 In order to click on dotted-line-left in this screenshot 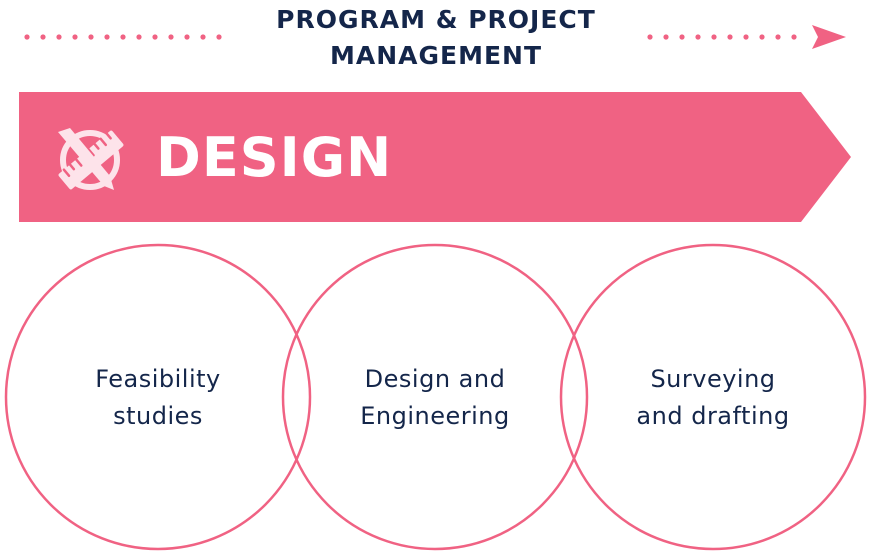, I will do `click(123, 37)`.